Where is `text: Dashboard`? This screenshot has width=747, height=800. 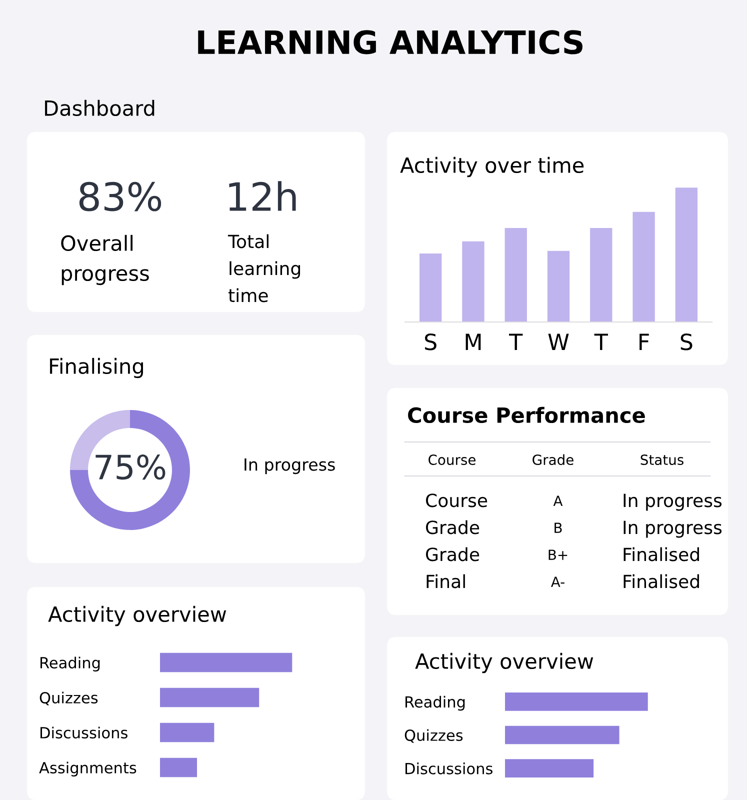 text: Dashboard is located at coordinates (99, 108).